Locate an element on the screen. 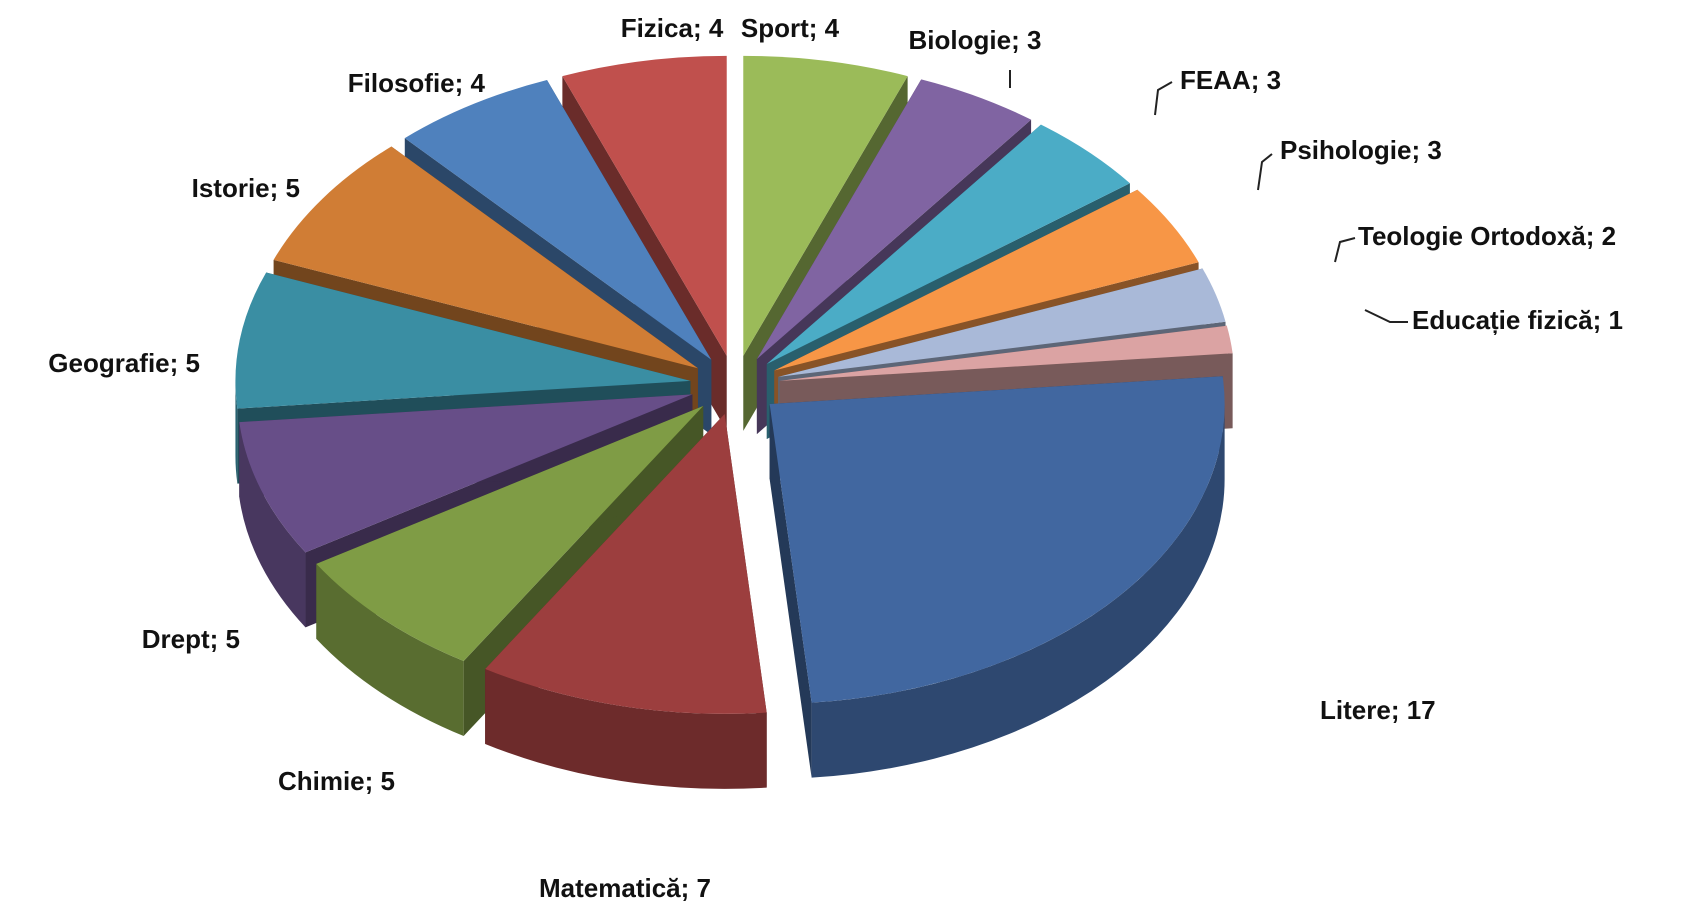  data-label: Filosofie; 4 is located at coordinates (417, 83).